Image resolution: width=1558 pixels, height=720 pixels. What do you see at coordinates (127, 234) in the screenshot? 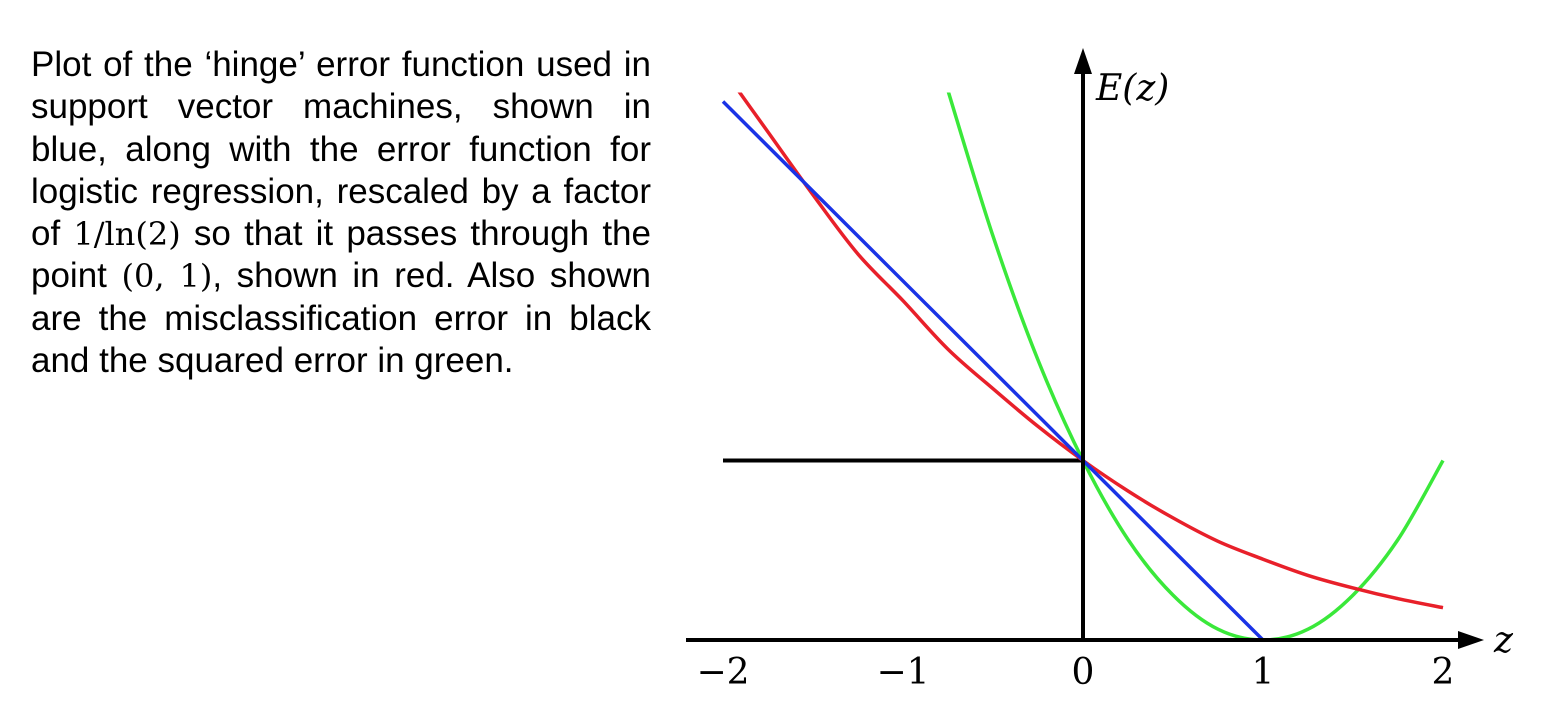
I see `caption-math-1: 1/ln(2)` at bounding box center [127, 234].